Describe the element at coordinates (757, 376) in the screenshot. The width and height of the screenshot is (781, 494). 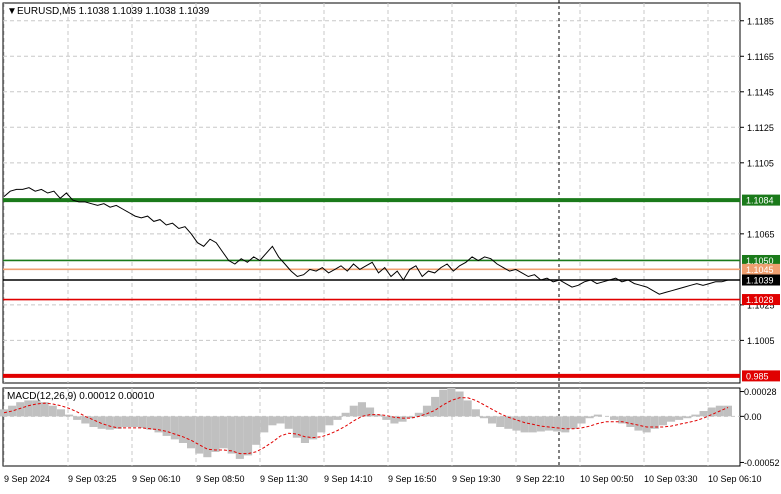
I see `price-level-label: 0.985` at that location.